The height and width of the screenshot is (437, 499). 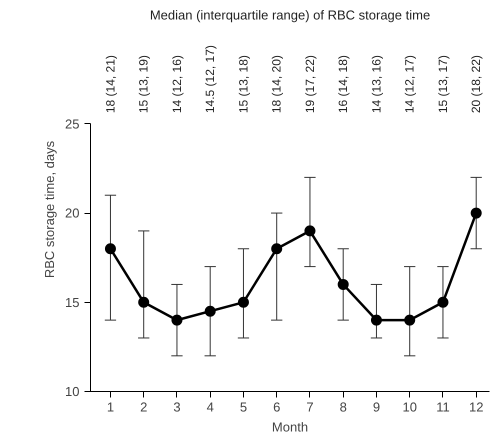 I want to click on x-tick-label: 10, so click(x=409, y=407).